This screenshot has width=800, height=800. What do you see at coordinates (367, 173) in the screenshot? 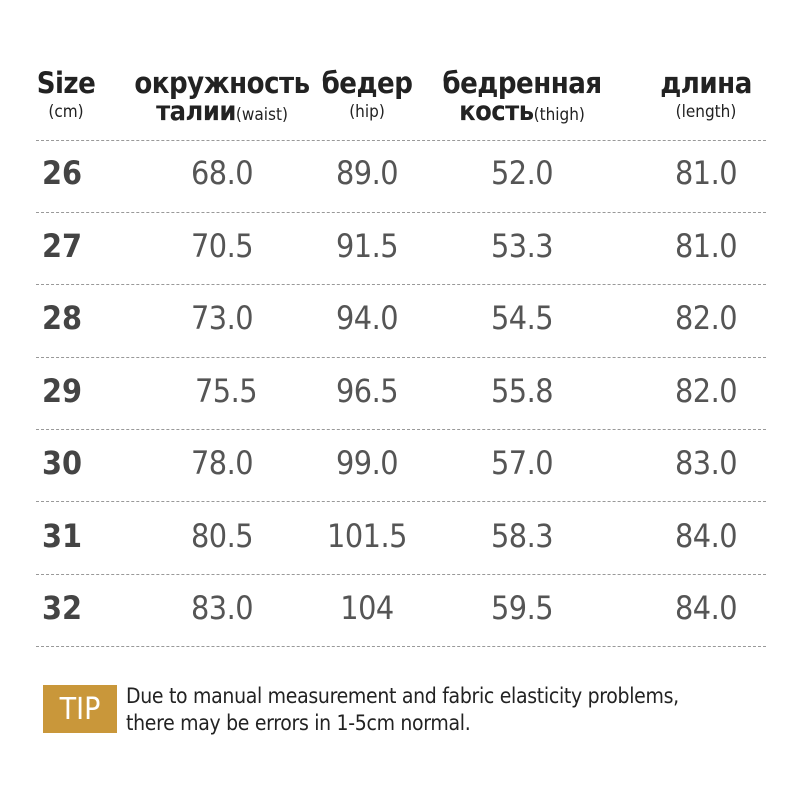
I see `cell-value: 89.0` at bounding box center [367, 173].